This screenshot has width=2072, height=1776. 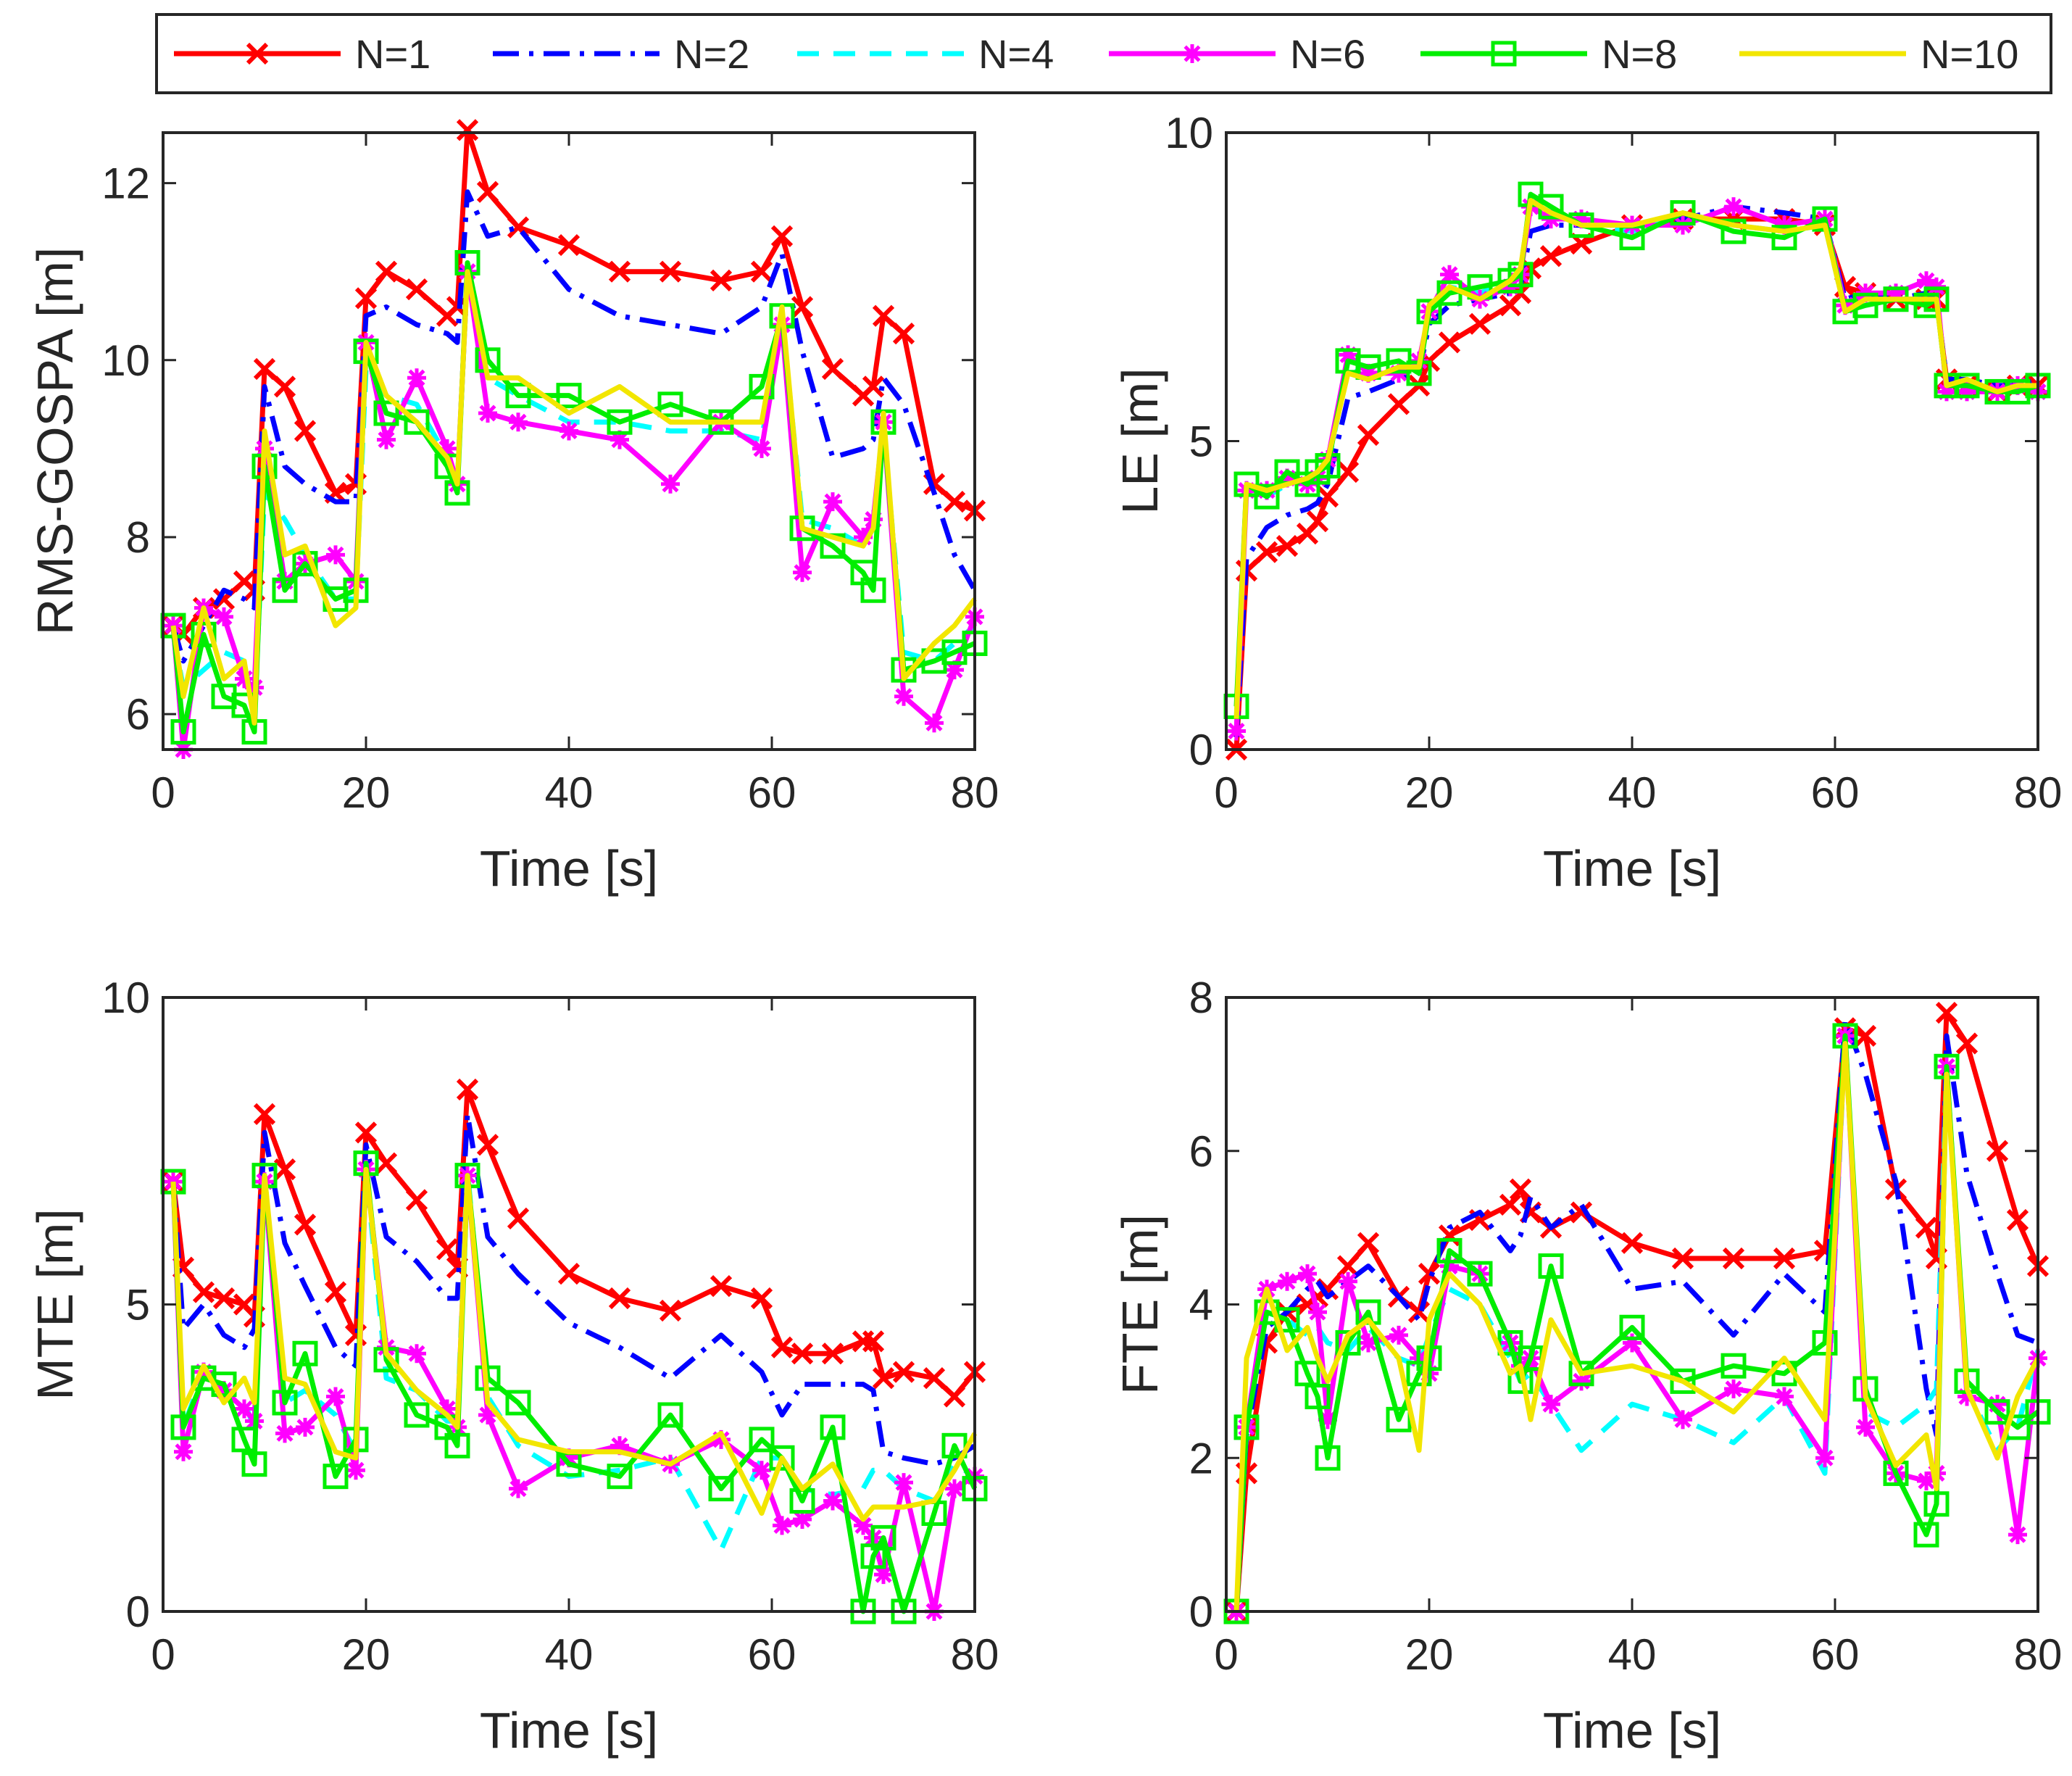 I want to click on legend-label: N=6, so click(x=1327, y=54).